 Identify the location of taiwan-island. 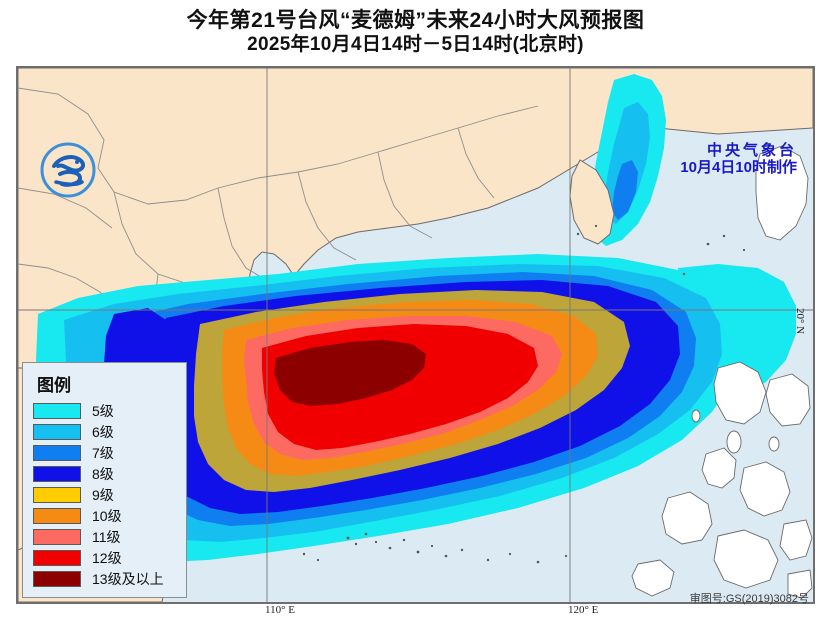
(592, 202).